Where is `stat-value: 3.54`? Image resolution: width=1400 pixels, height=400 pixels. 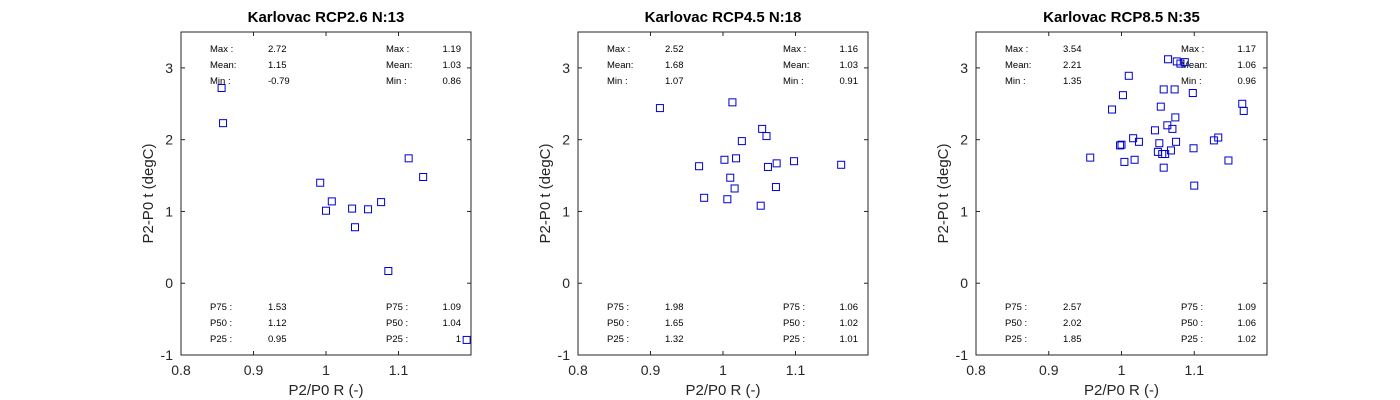
stat-value: 3.54 is located at coordinates (1072, 49).